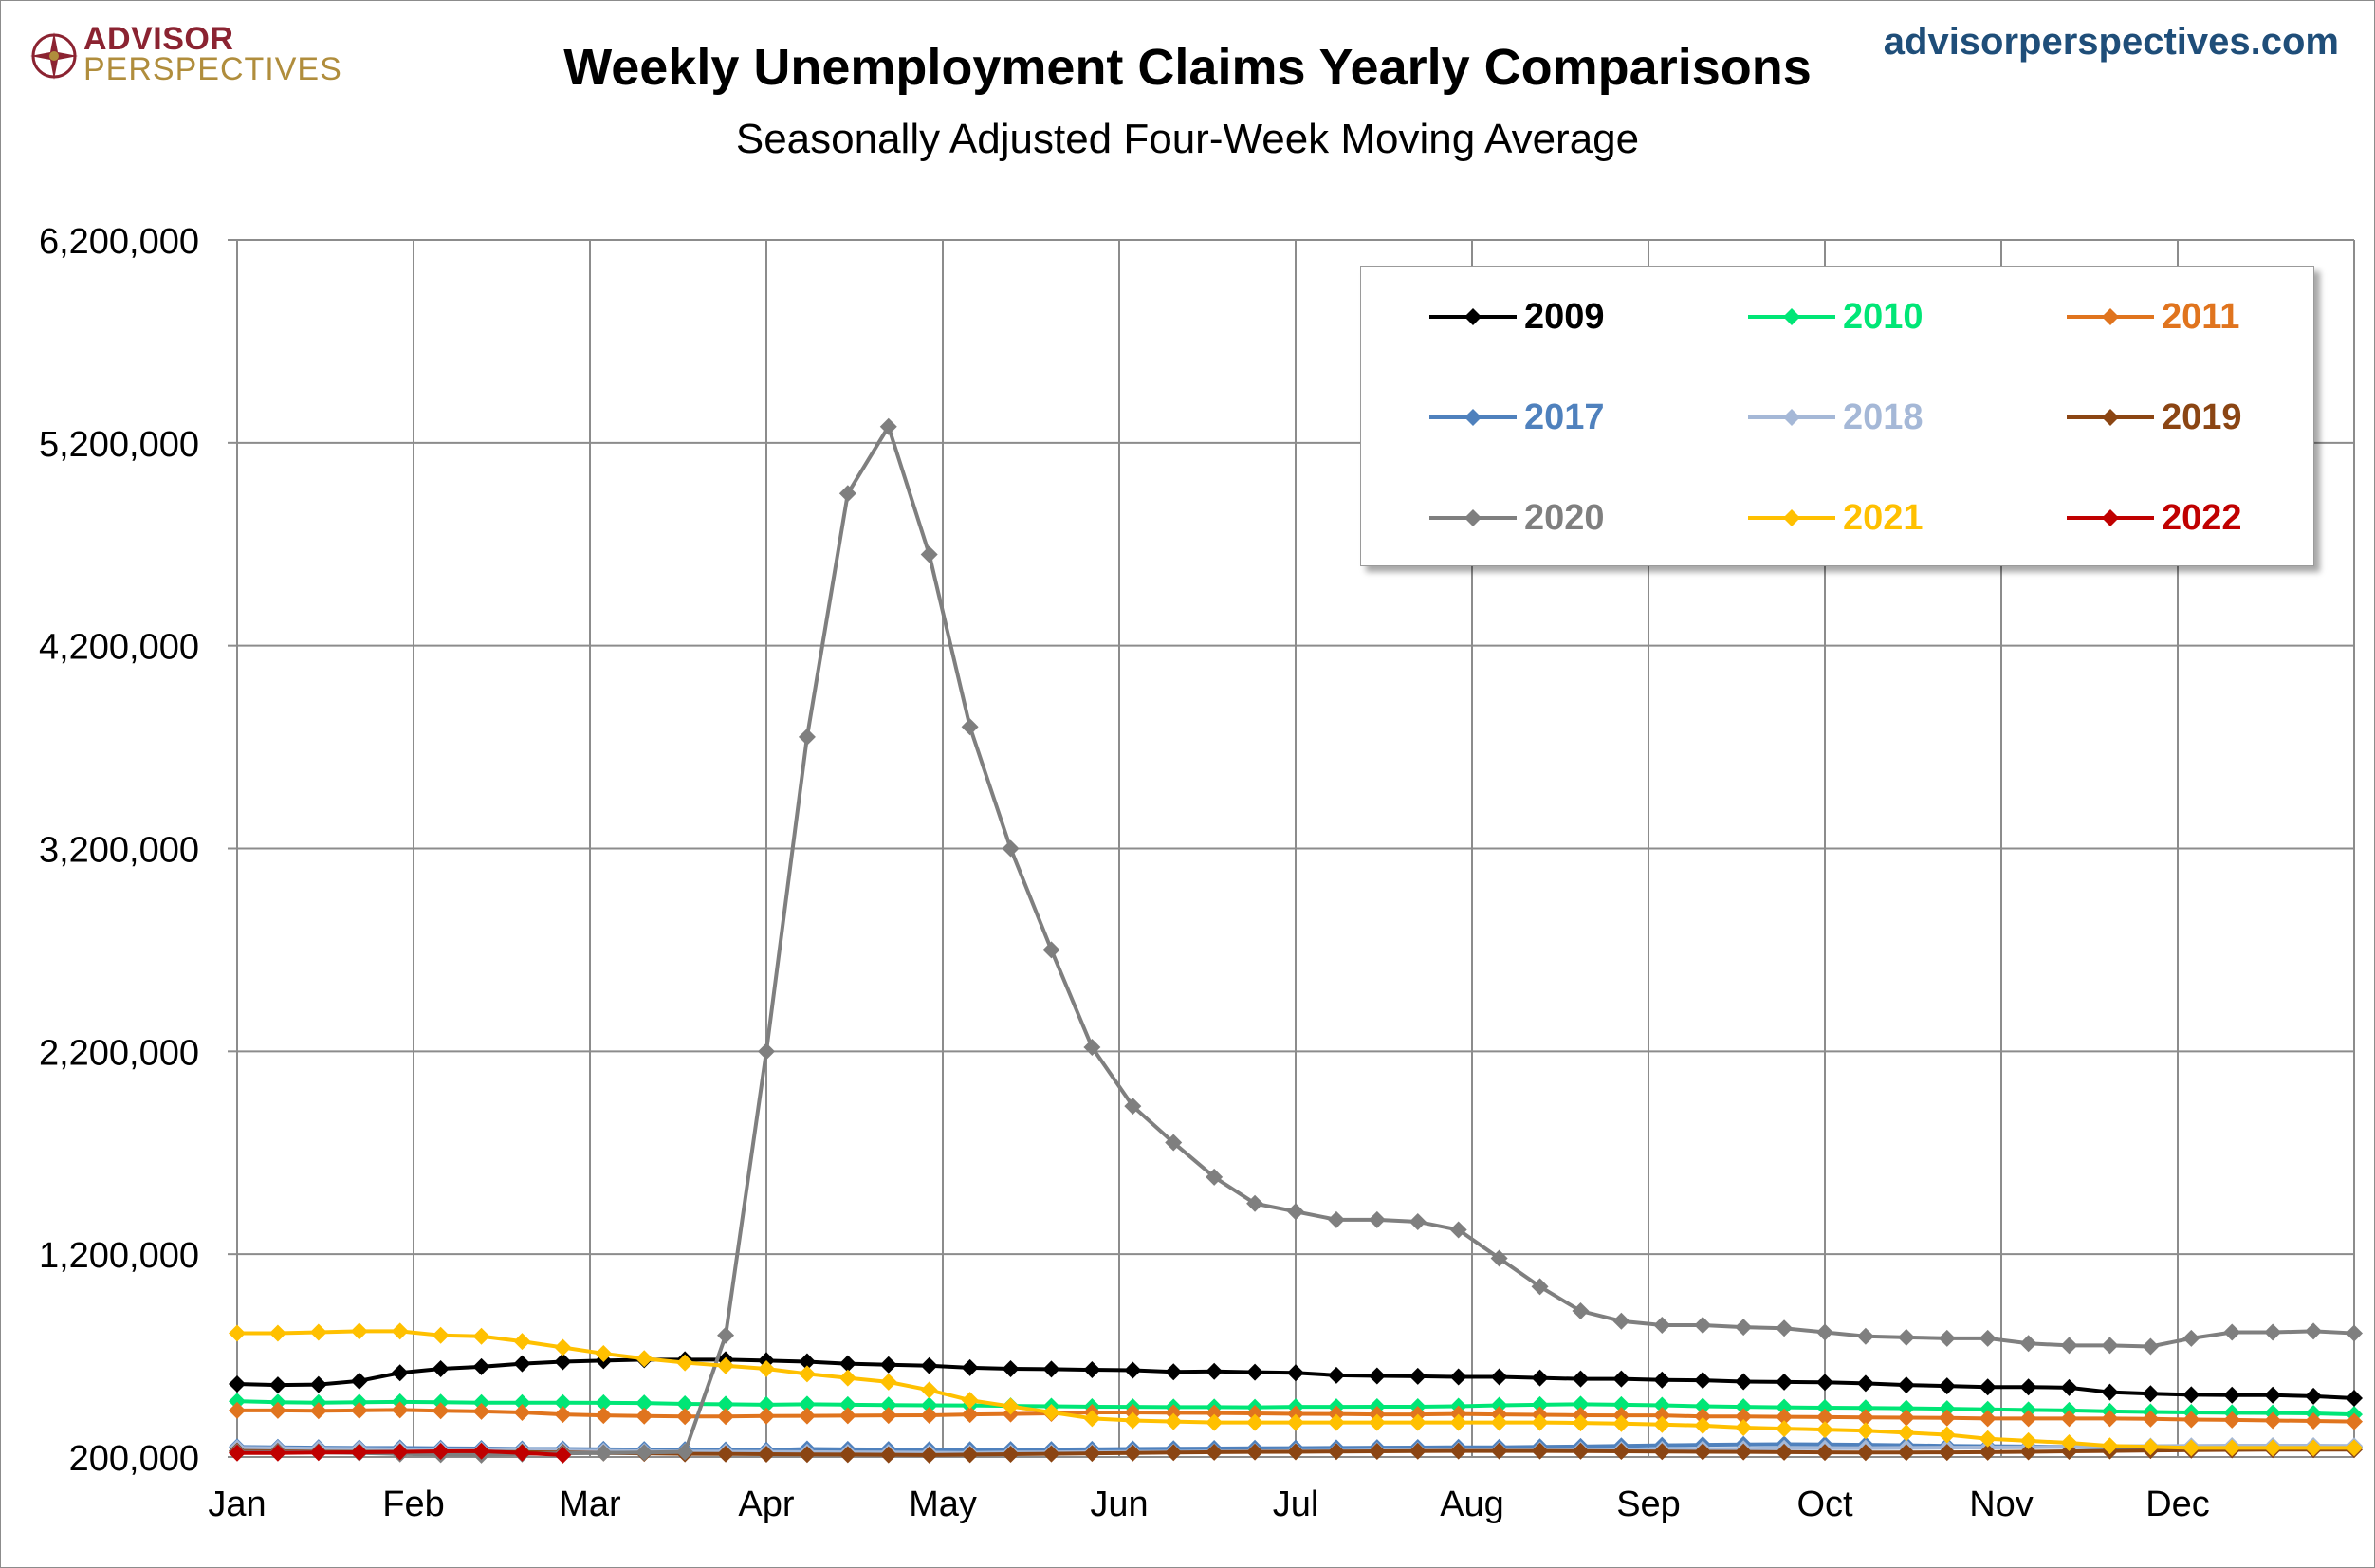 Image resolution: width=2375 pixels, height=1568 pixels. I want to click on x-tick-label: Jul, so click(1296, 1505).